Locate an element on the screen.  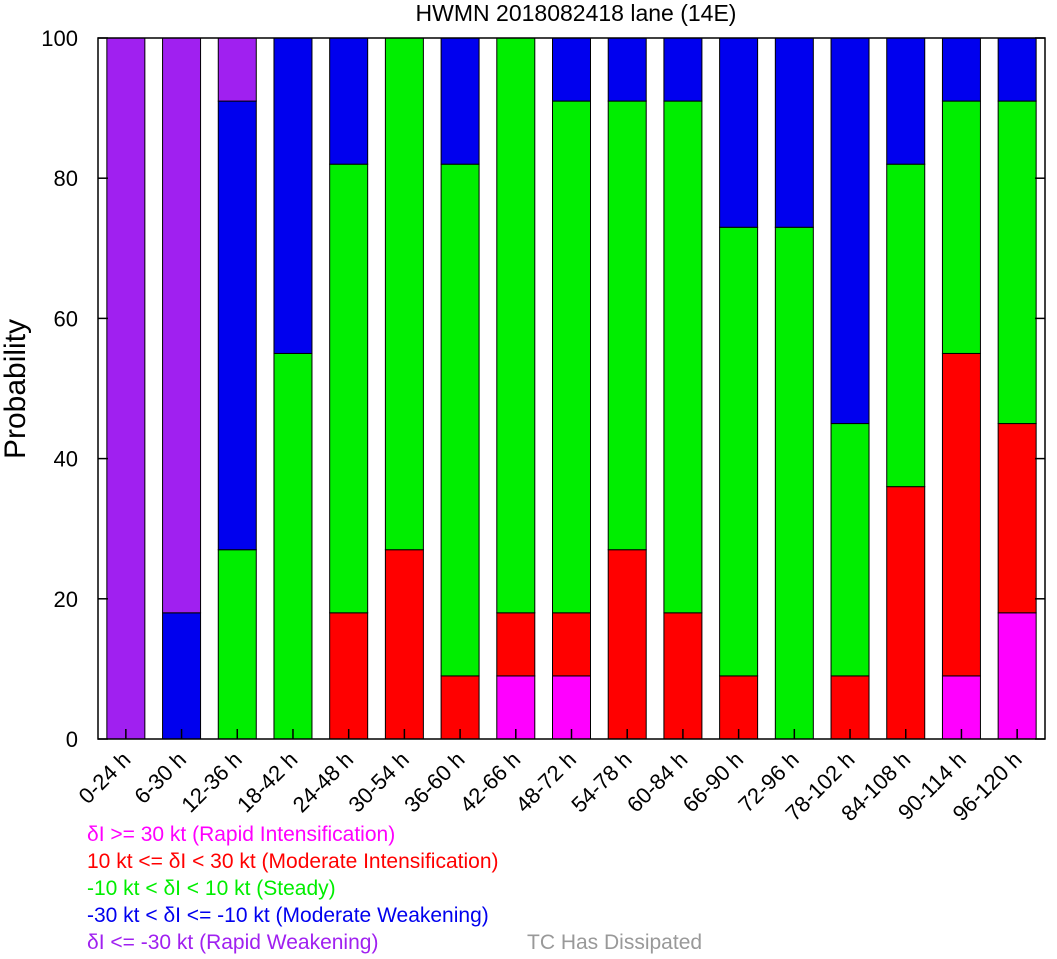
y-tick-label: 20 is located at coordinates (66, 599).